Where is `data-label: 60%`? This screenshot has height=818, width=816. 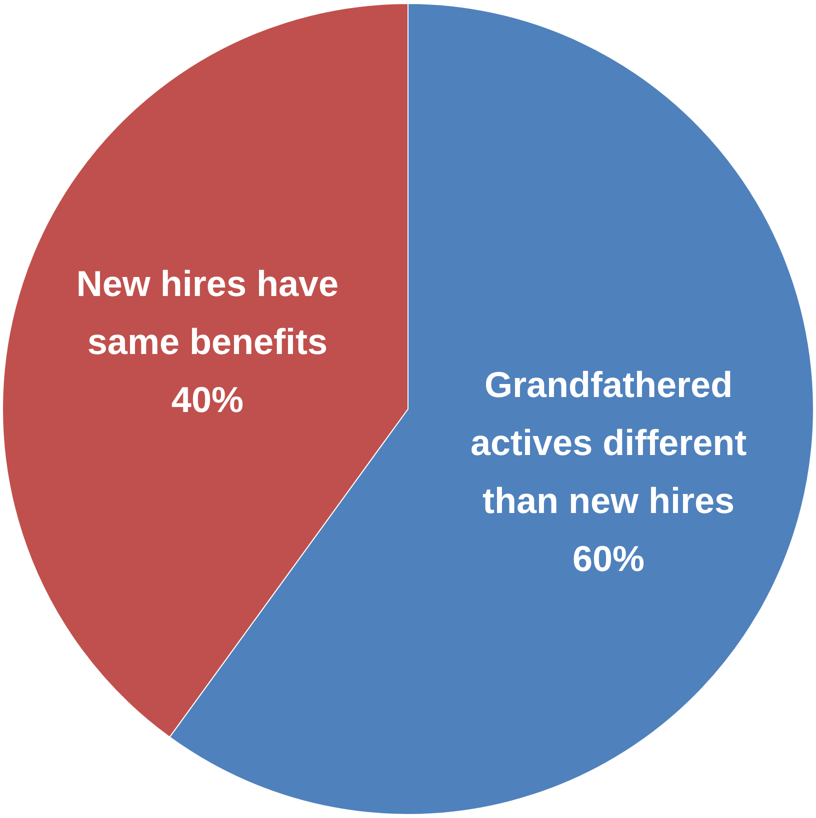
data-label: 60% is located at coordinates (608, 559).